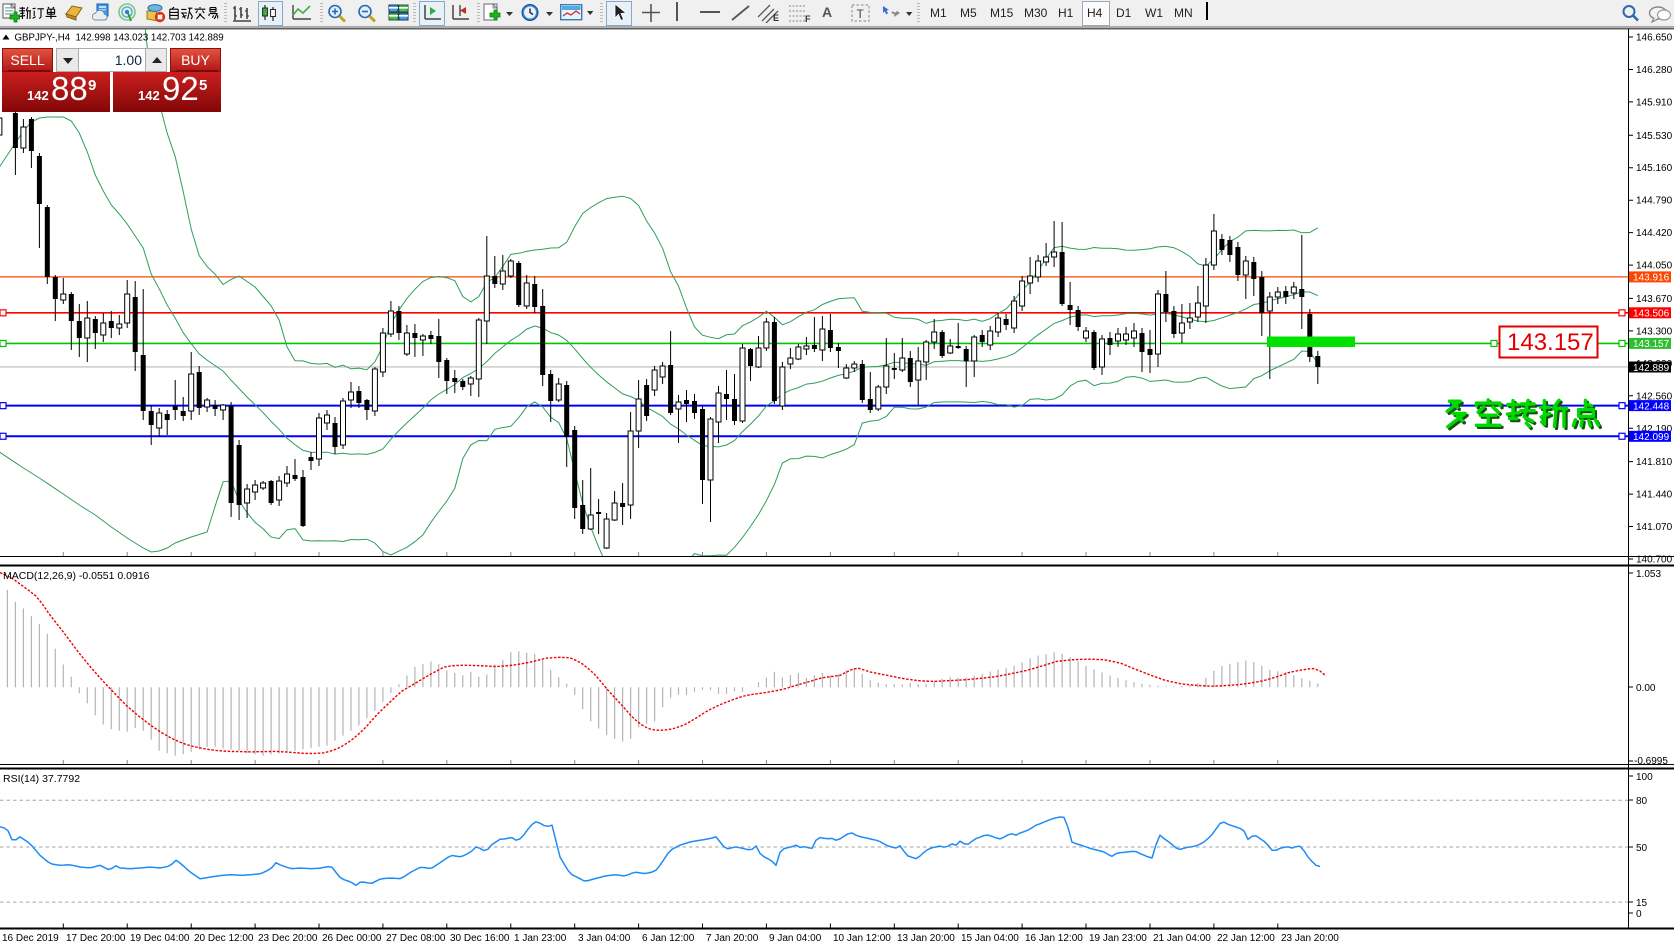 The height and width of the screenshot is (948, 1674). What do you see at coordinates (1654, 168) in the screenshot?
I see `svg-text: 145.160` at bounding box center [1654, 168].